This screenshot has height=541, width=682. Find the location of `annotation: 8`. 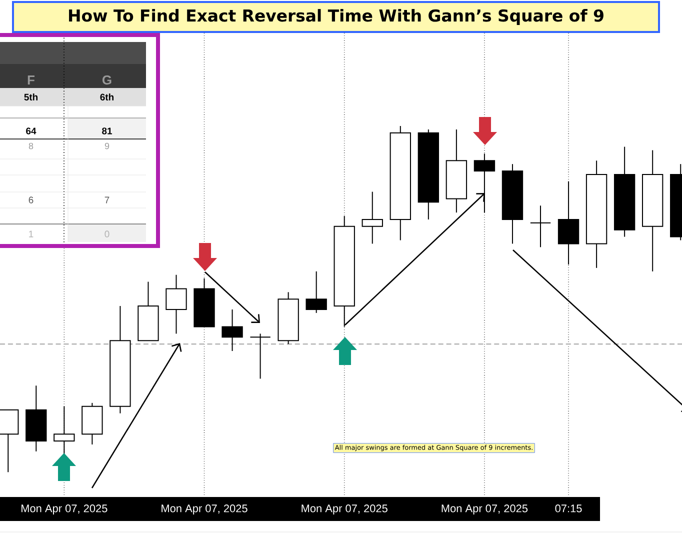

annotation: 8 is located at coordinates (31, 146).